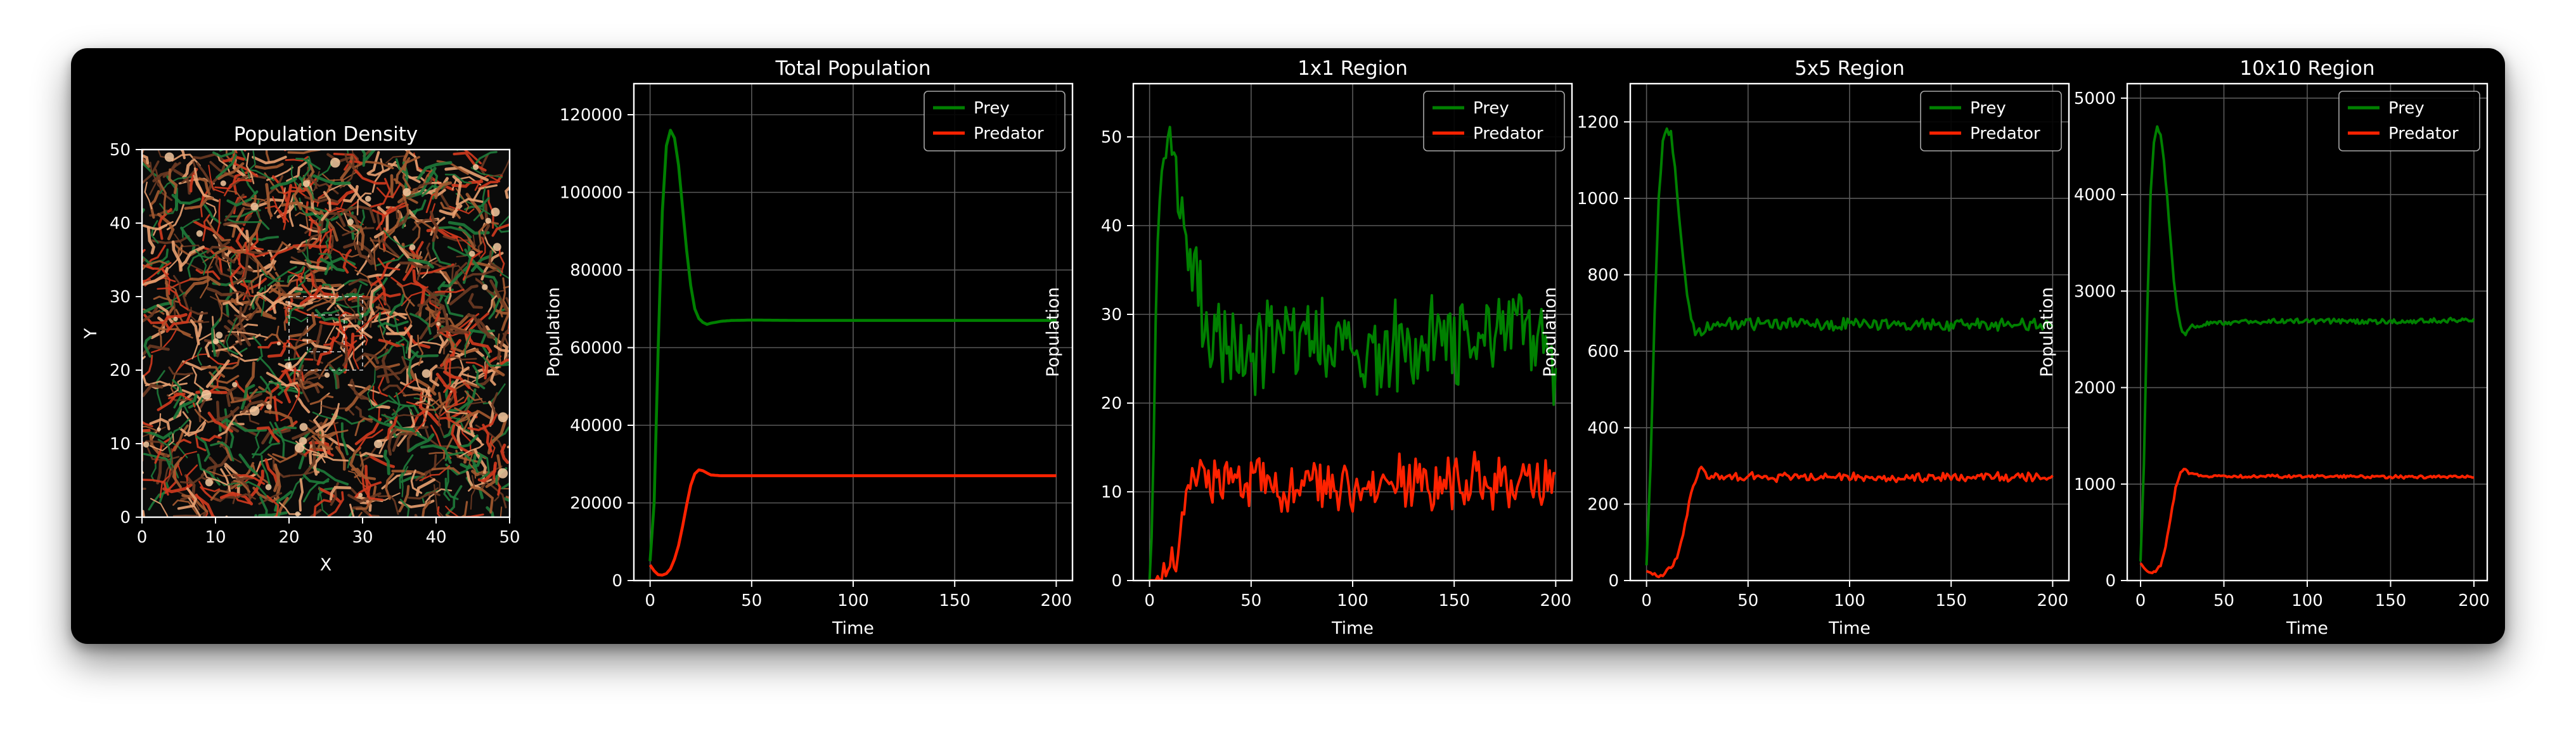  Describe the element at coordinates (1494, 121) in the screenshot. I see `legend: Prey Predator` at that location.